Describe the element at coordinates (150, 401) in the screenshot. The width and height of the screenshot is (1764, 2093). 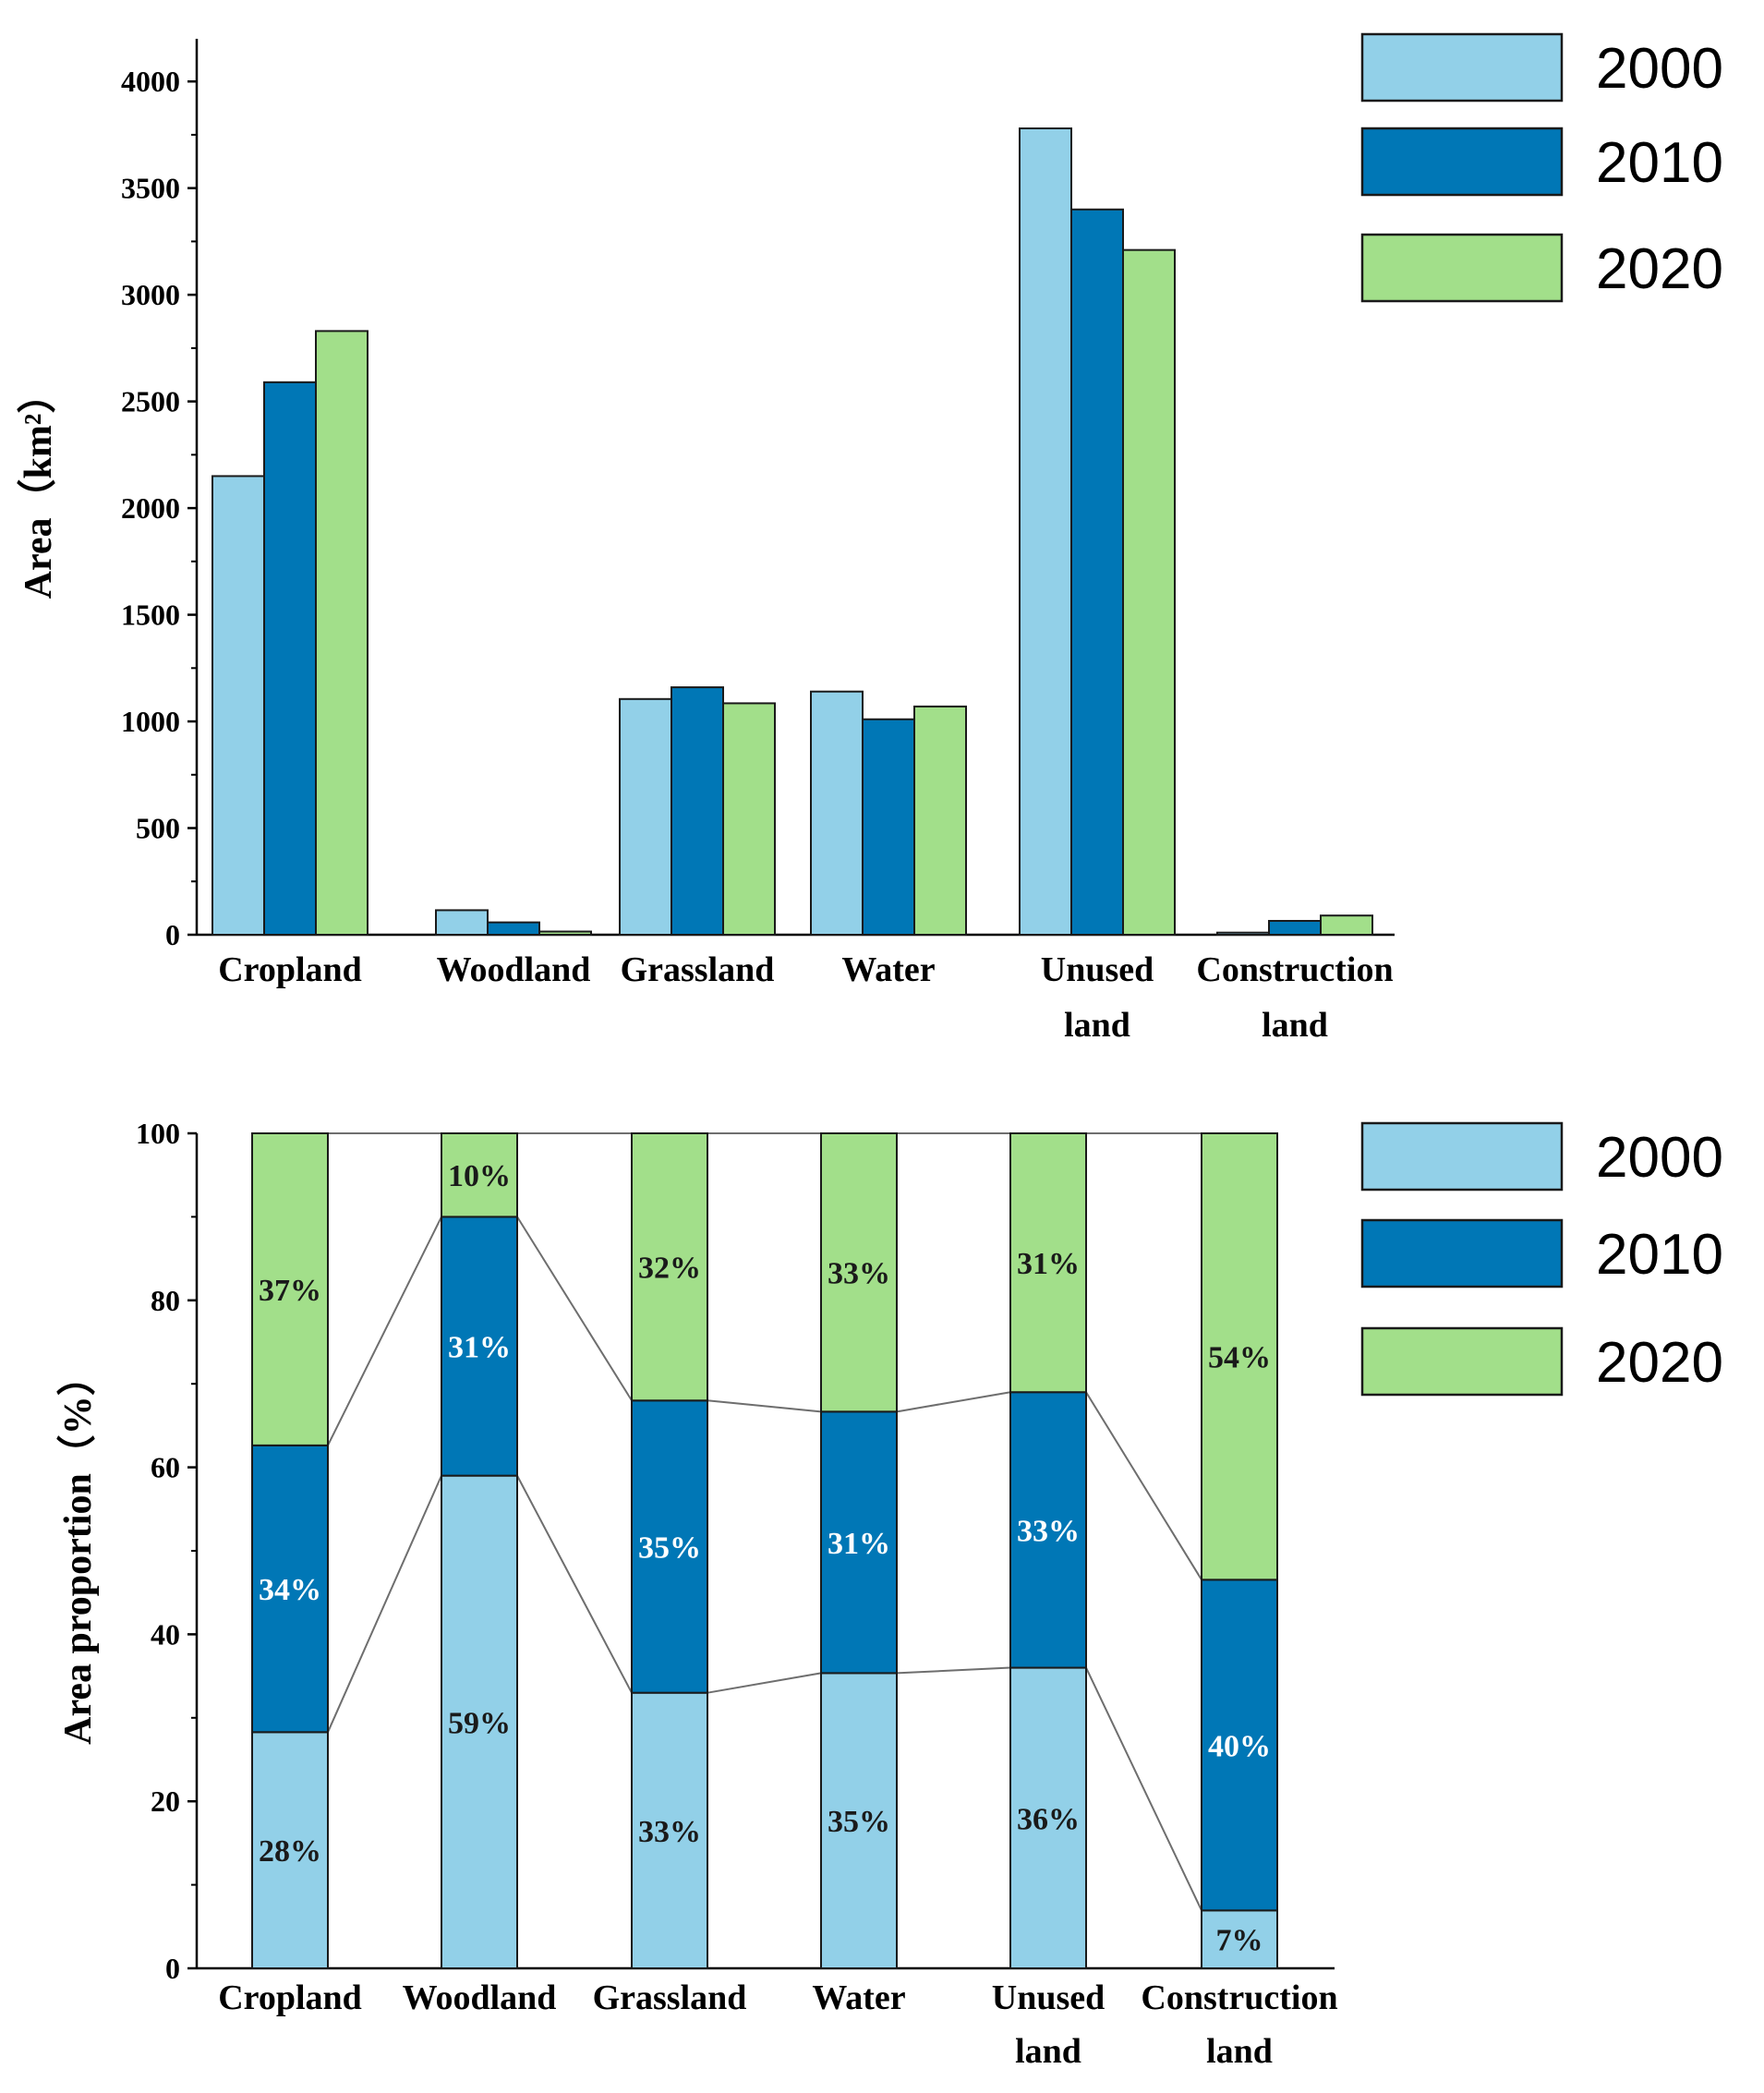
I see `y-tick-label: 2500` at that location.